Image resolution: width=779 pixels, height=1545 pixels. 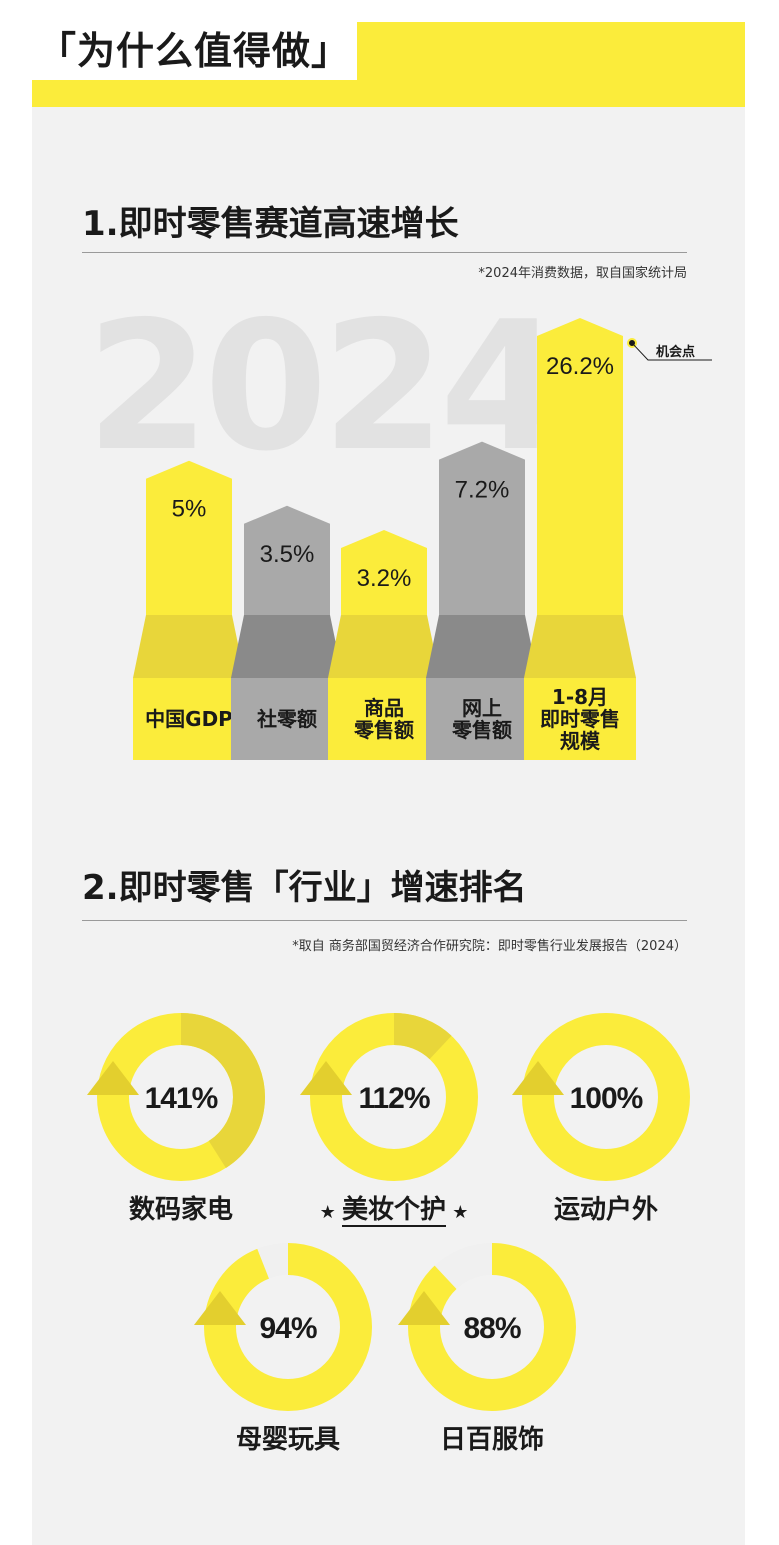 I want to click on bar-value-label: 5%, so click(x=189, y=509).